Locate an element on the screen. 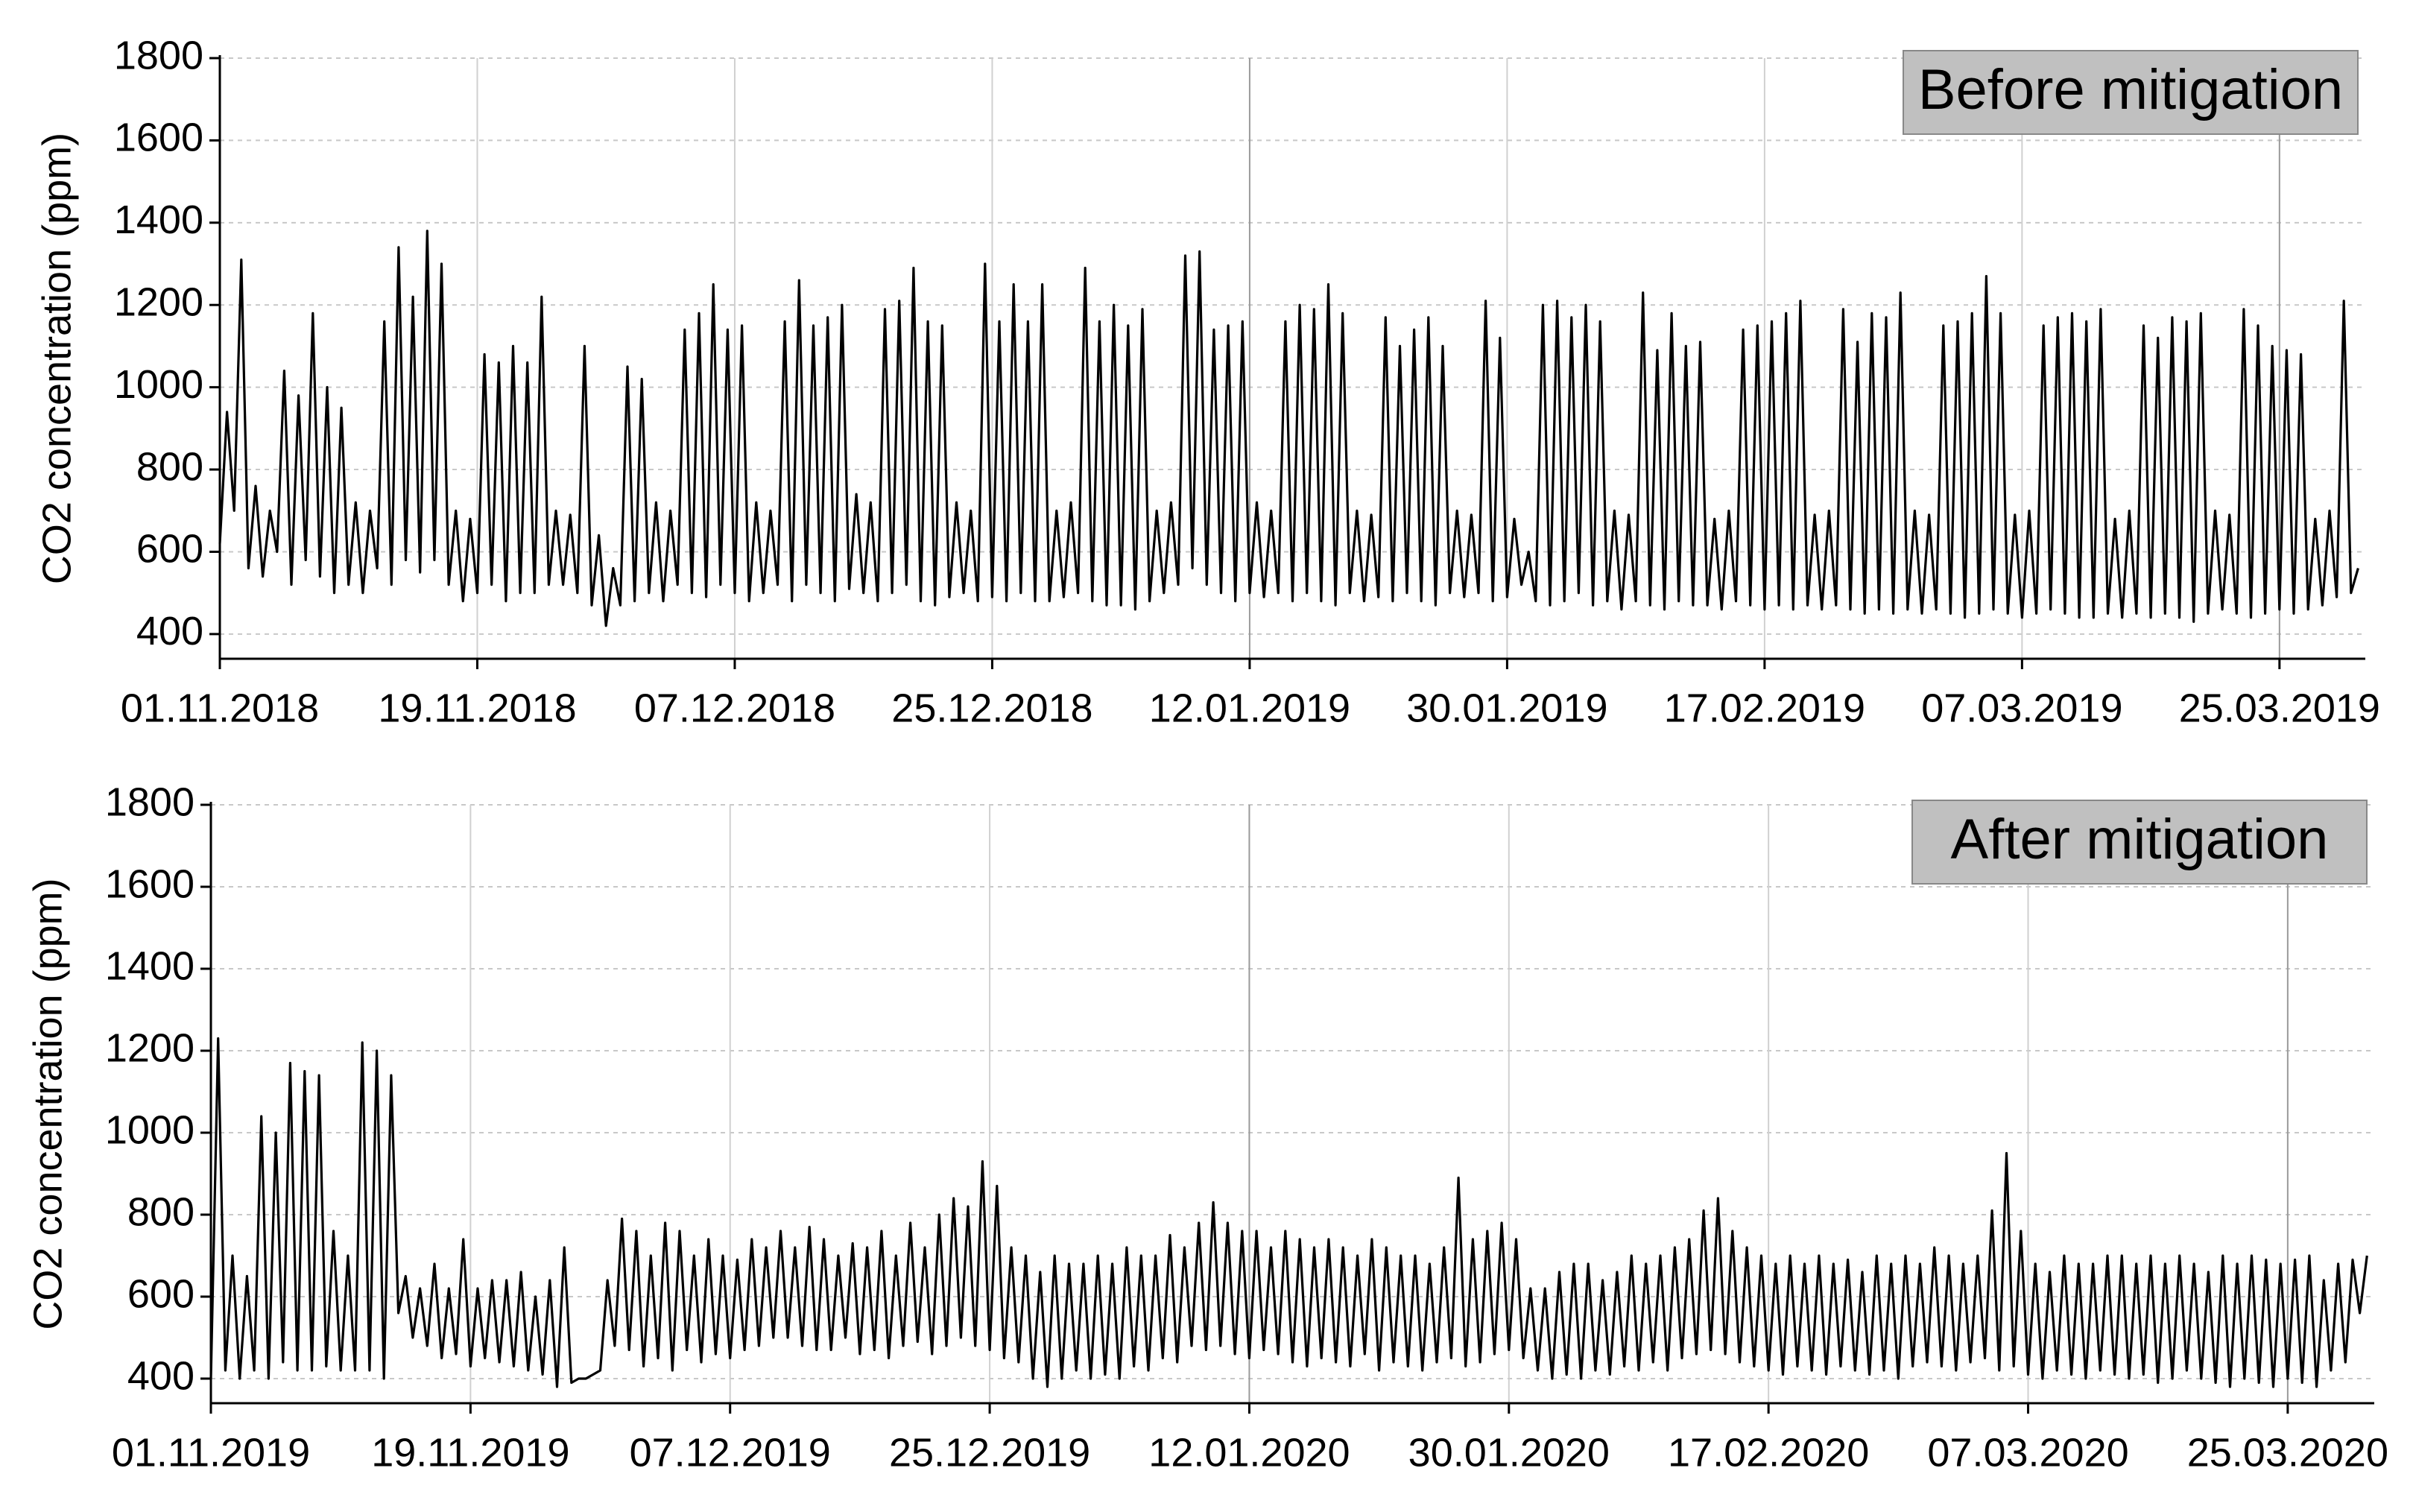 This screenshot has height=1512, width=2413. x-tick-label: 25.03.2020 is located at coordinates (2287, 1452).